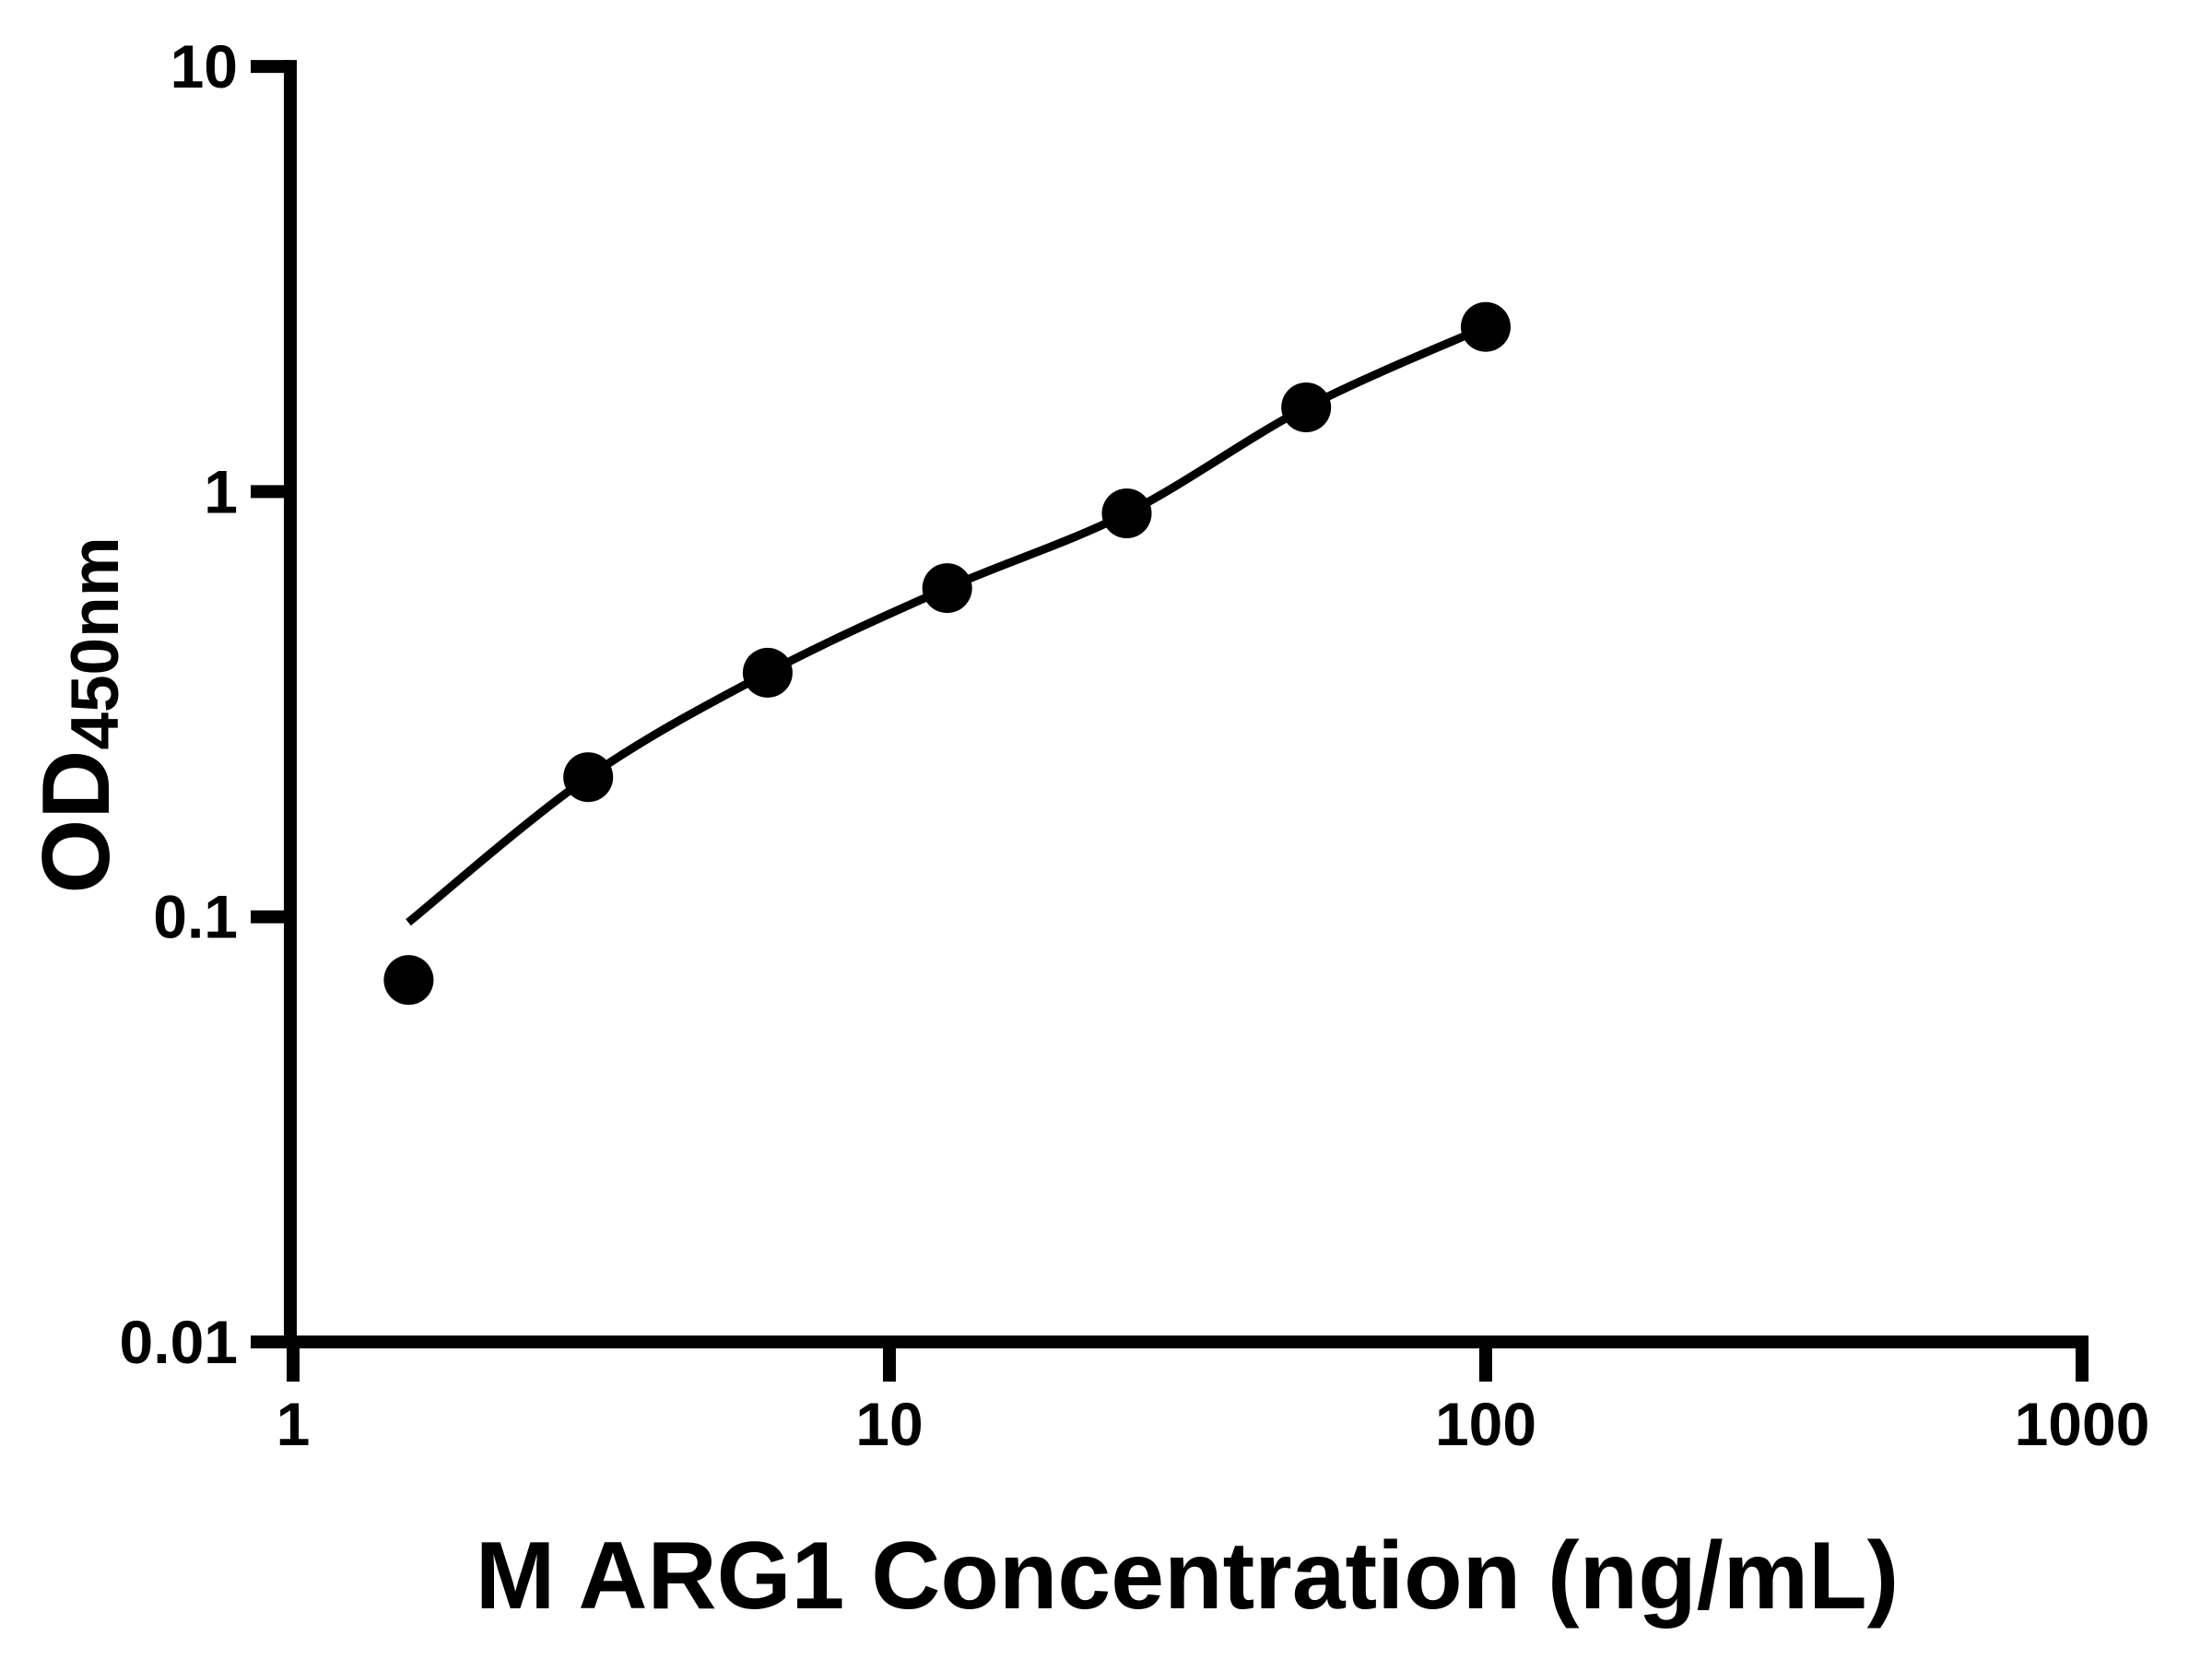 This screenshot has width=2212, height=1659. Describe the element at coordinates (204, 66) in the screenshot. I see `y-tick-label: 10` at that location.